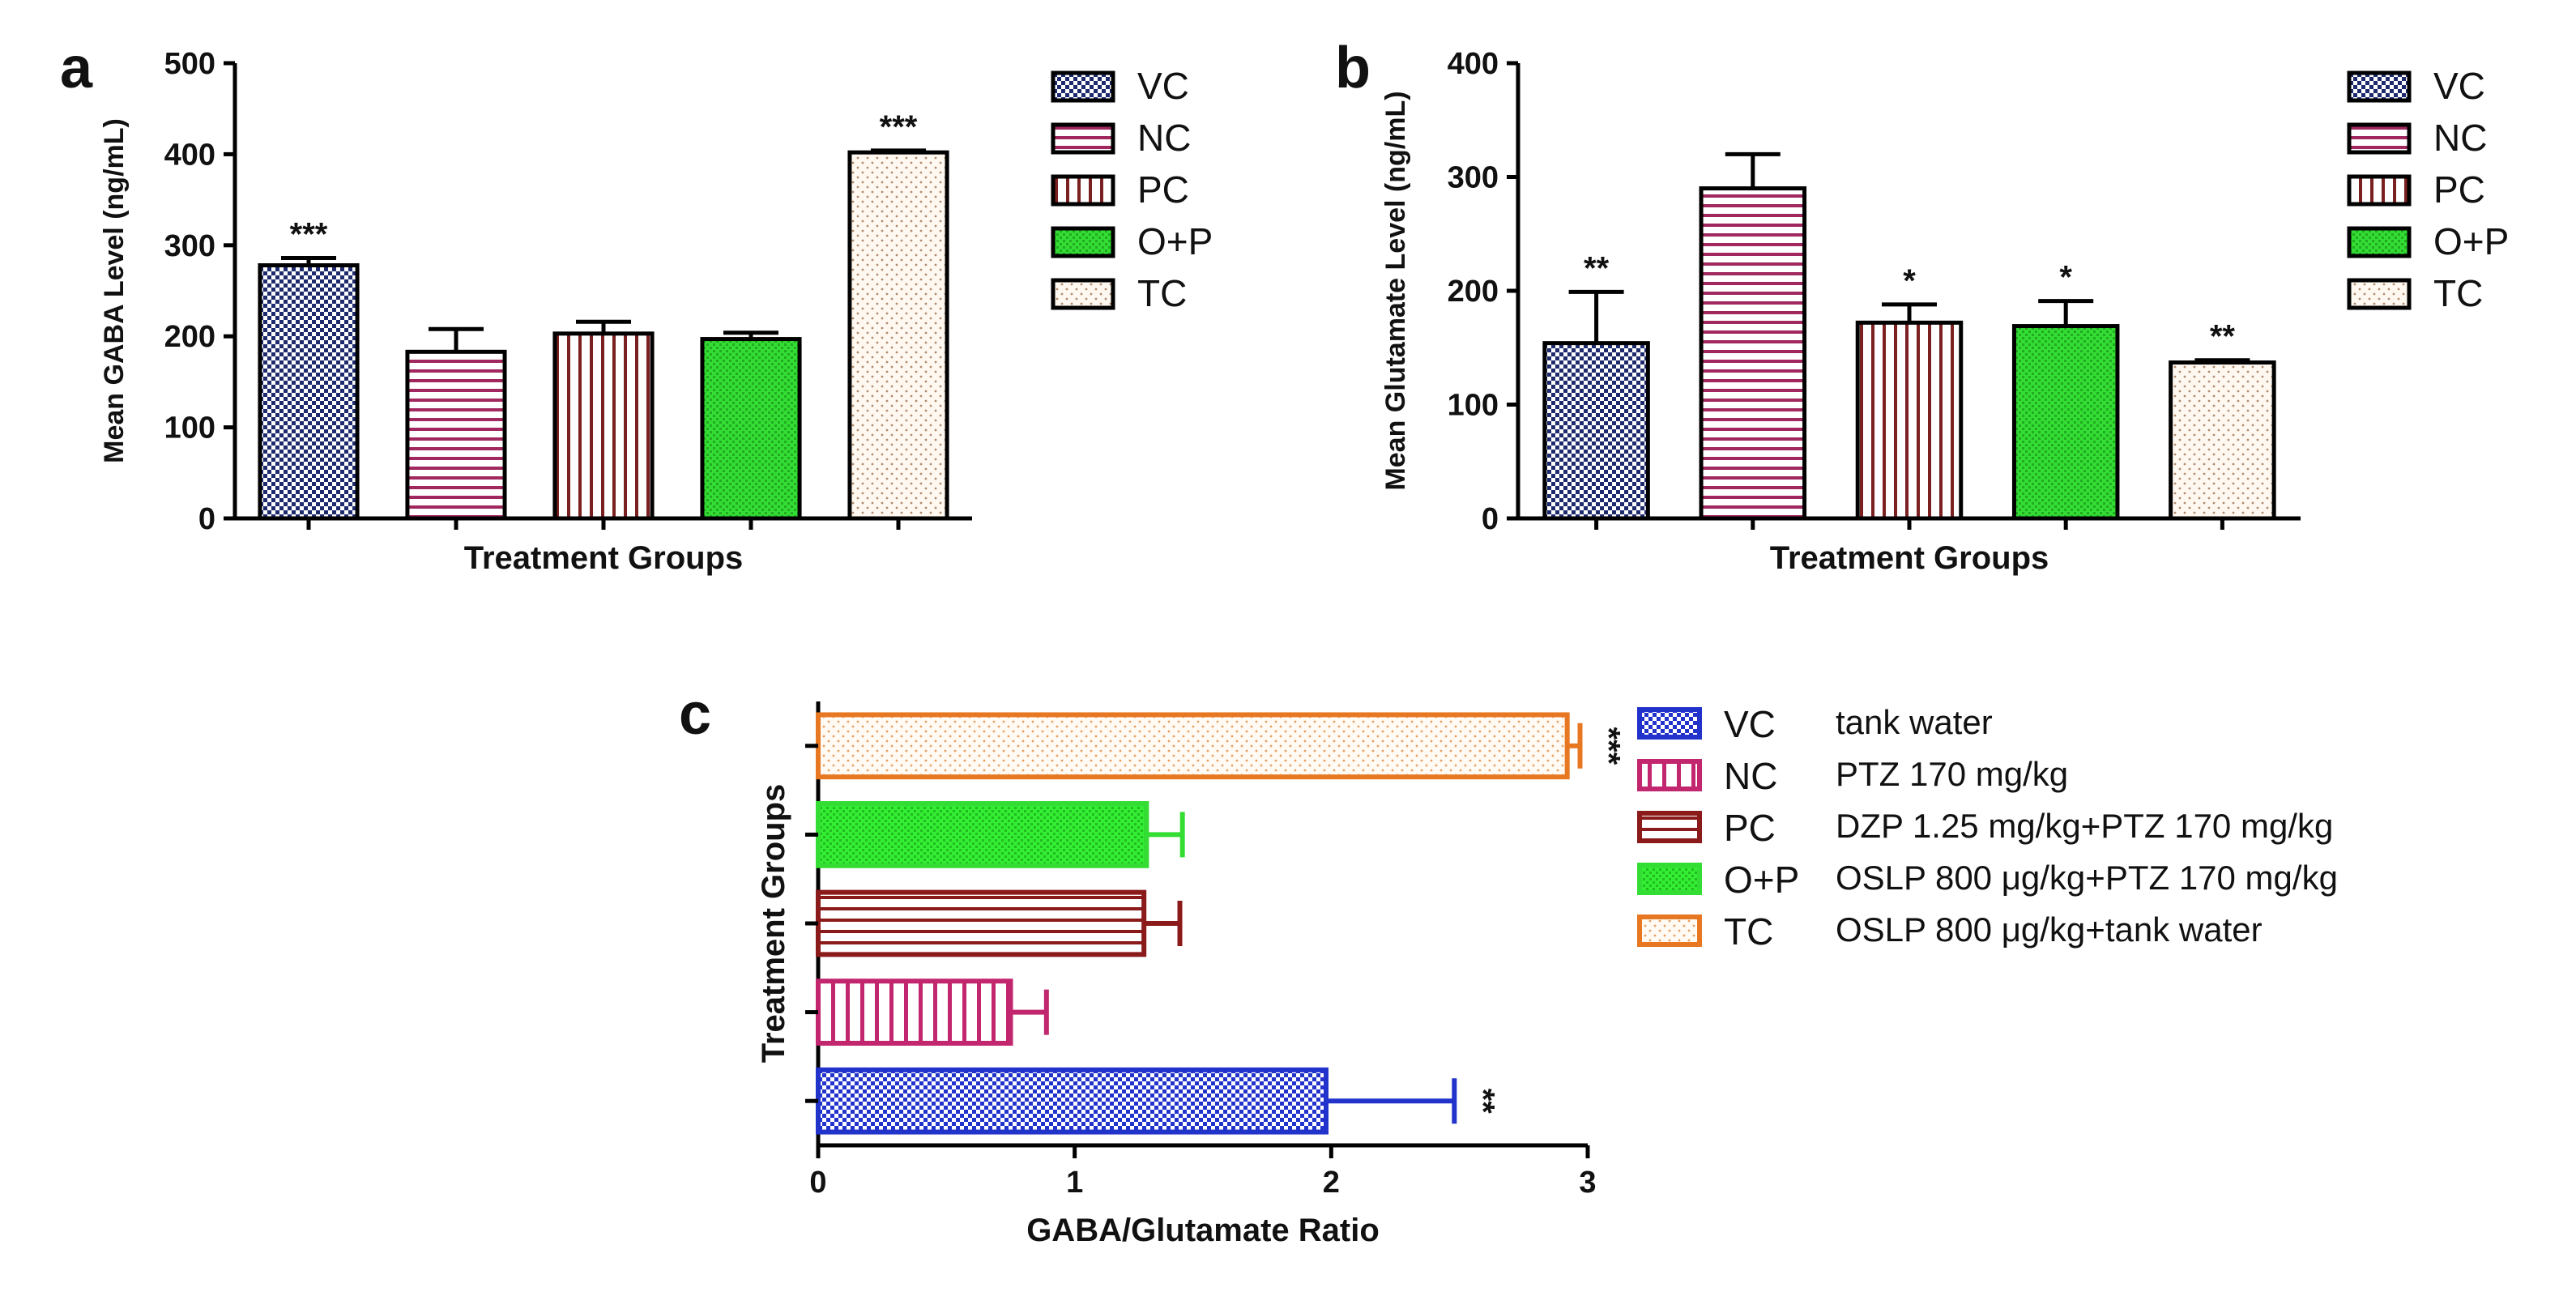  What do you see at coordinates (1132, 189) in the screenshot?
I see `legend-a: VC NC PC O+P TC` at bounding box center [1132, 189].